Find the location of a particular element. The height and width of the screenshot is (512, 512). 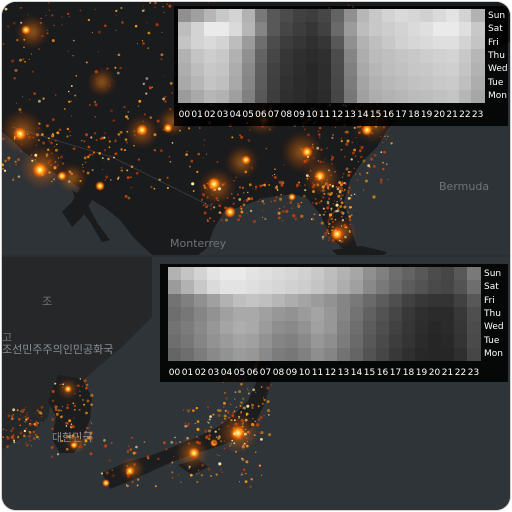

place-label-north-korea-small: 조 is located at coordinates (47, 301).